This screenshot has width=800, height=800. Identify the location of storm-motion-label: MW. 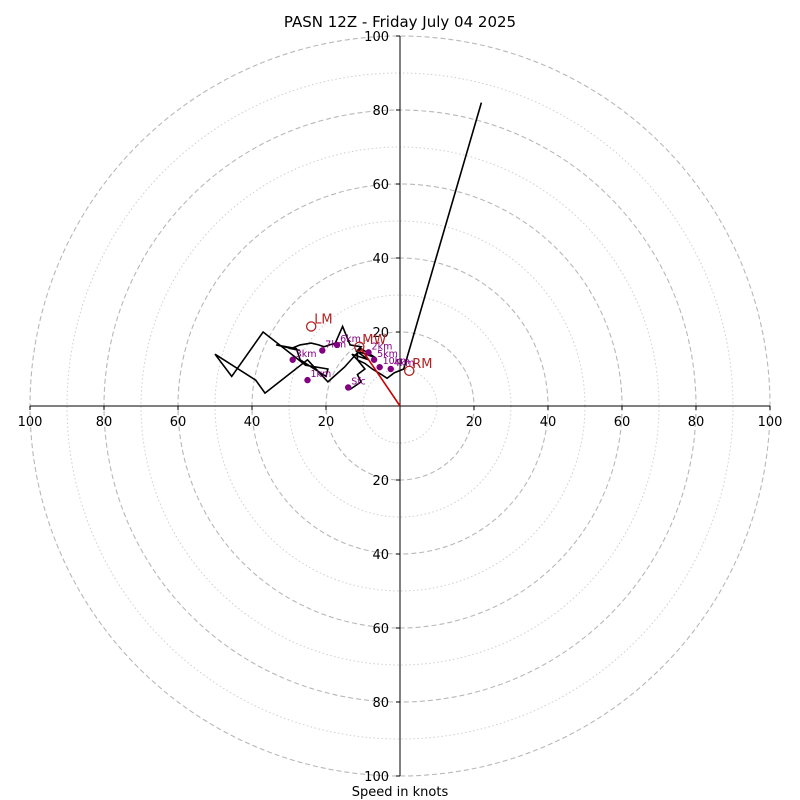
(374, 340).